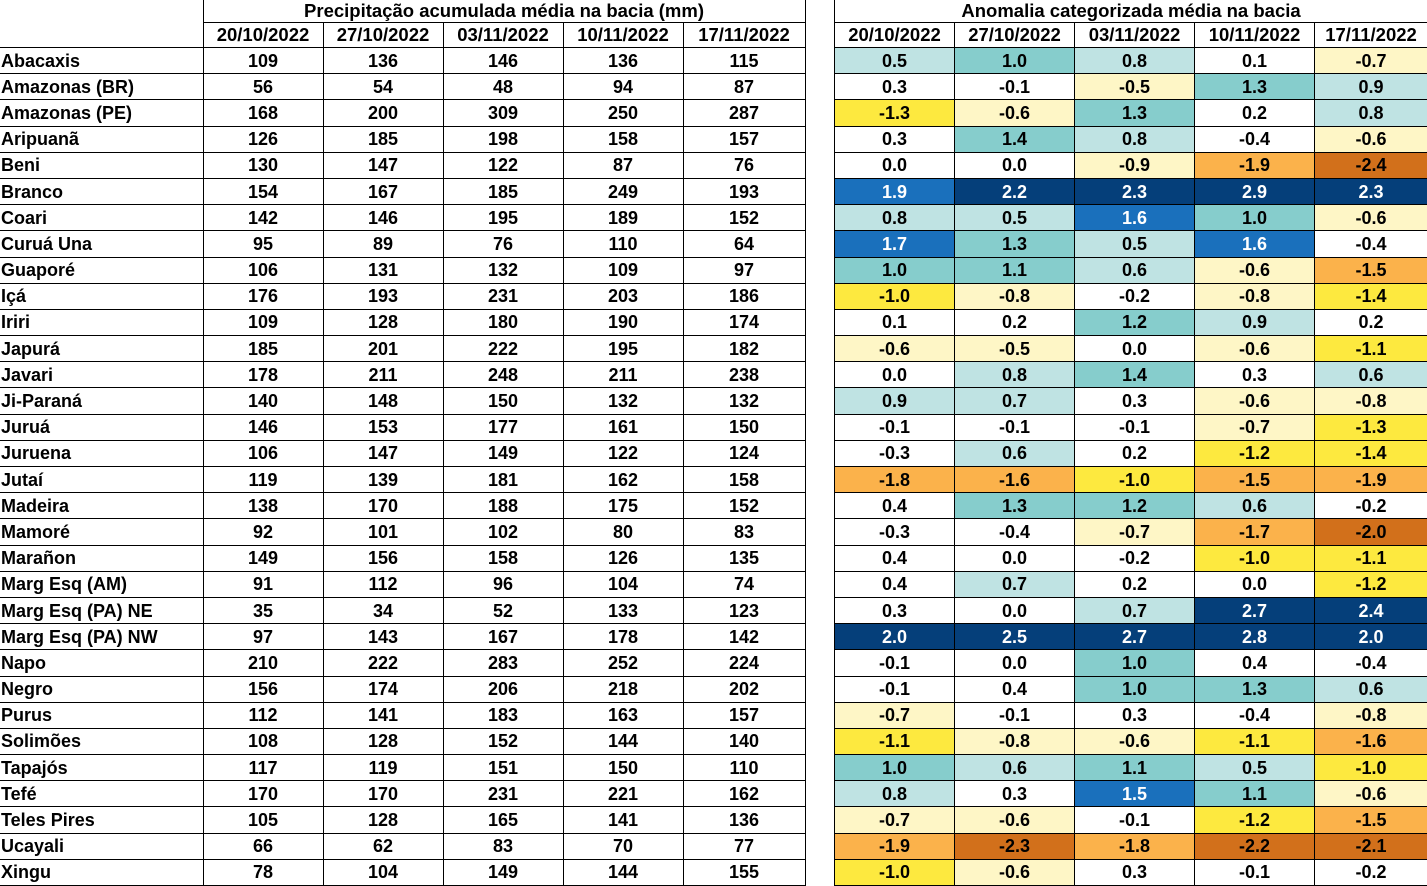 This screenshot has height=886, width=1427. Describe the element at coordinates (895, 191) in the screenshot. I see `anomaly-value: 1.9` at that location.